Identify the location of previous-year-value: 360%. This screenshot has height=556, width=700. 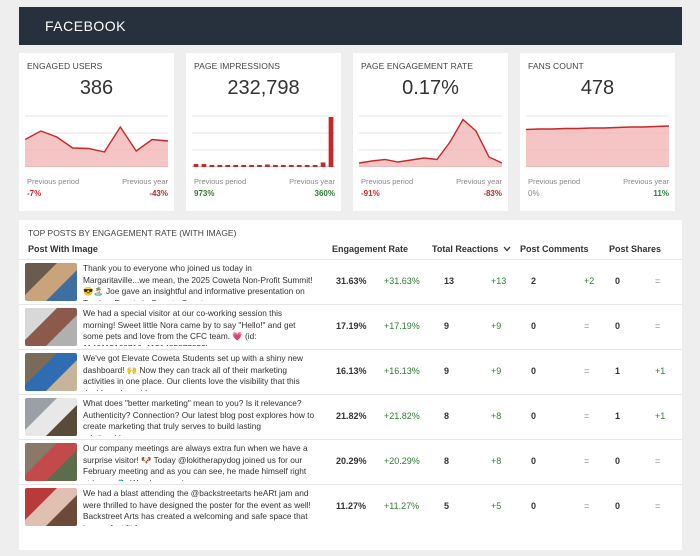
(324, 193).